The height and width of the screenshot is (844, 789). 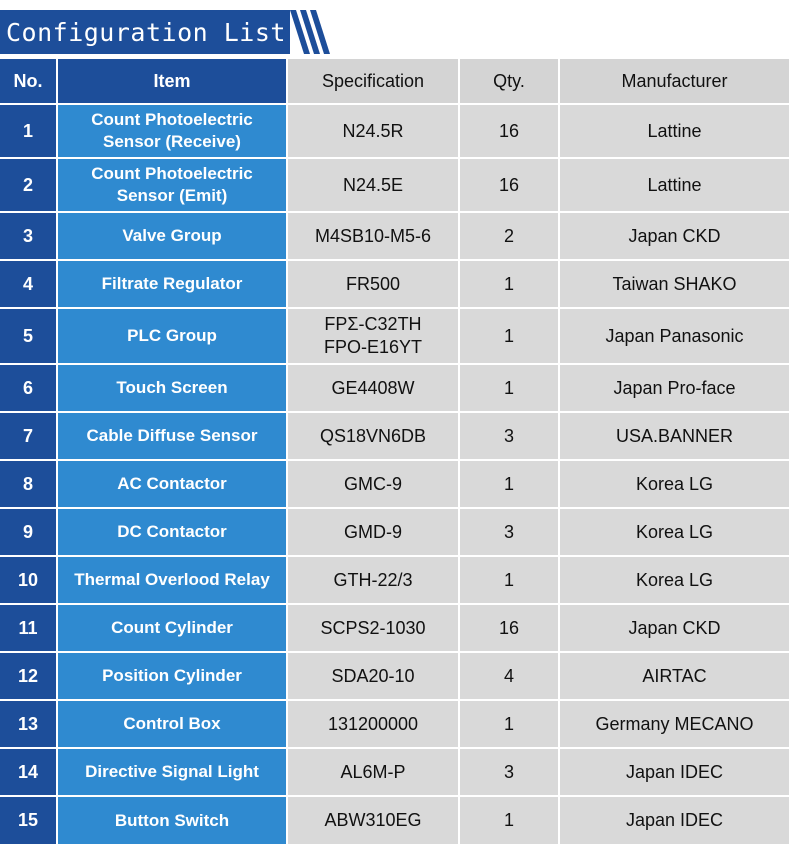 What do you see at coordinates (28, 531) in the screenshot?
I see `row-number: 9` at bounding box center [28, 531].